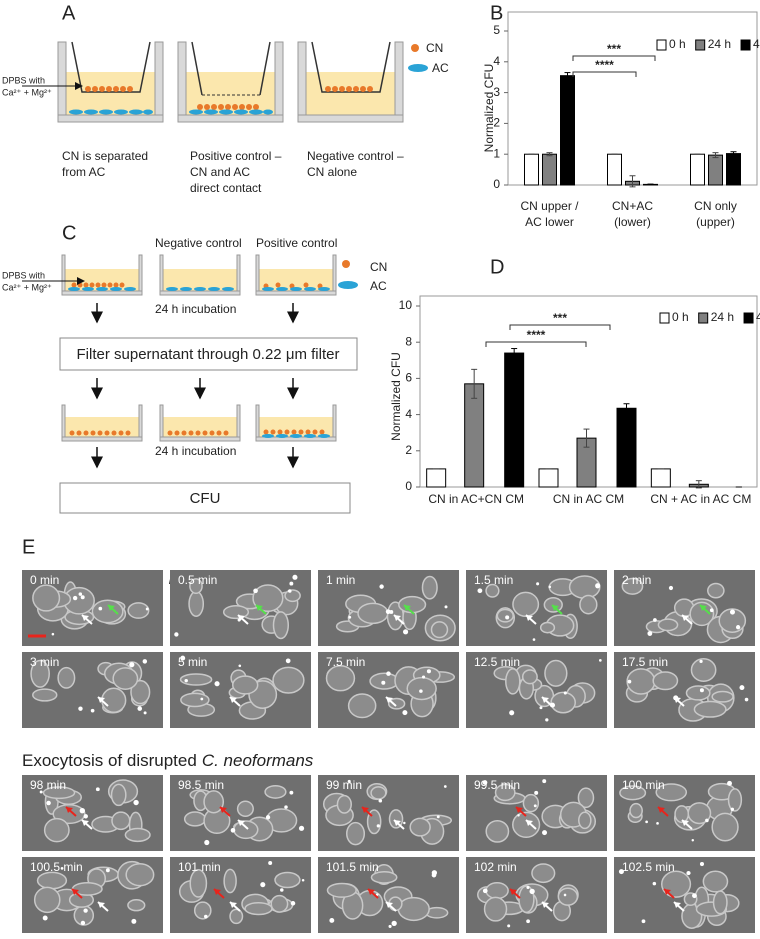 Image resolution: width=760 pixels, height=939 pixels. Describe the element at coordinates (536, 335) in the screenshot. I see `significance-label: ****` at that location.